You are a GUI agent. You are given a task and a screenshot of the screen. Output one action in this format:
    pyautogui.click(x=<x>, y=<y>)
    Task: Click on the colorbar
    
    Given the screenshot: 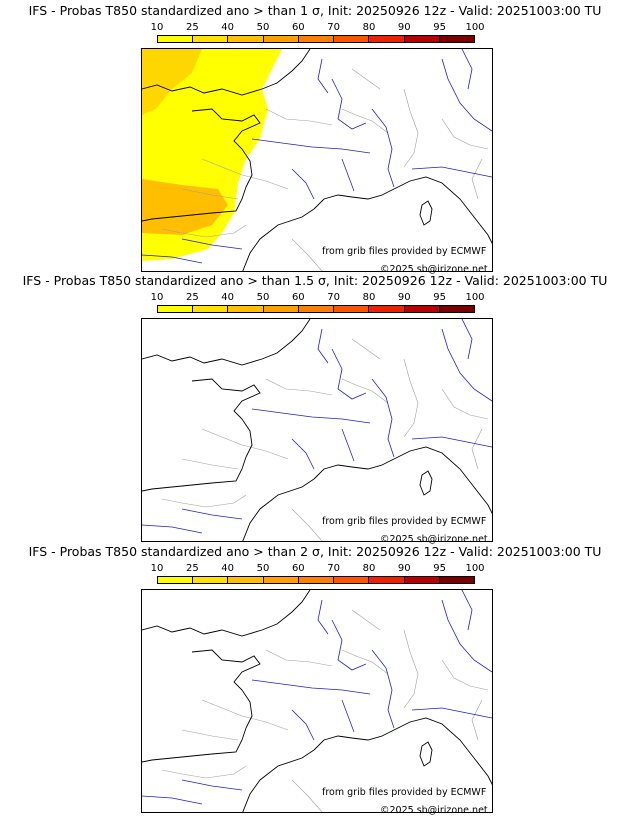 What is the action you would take?
    pyautogui.click(x=316, y=309)
    